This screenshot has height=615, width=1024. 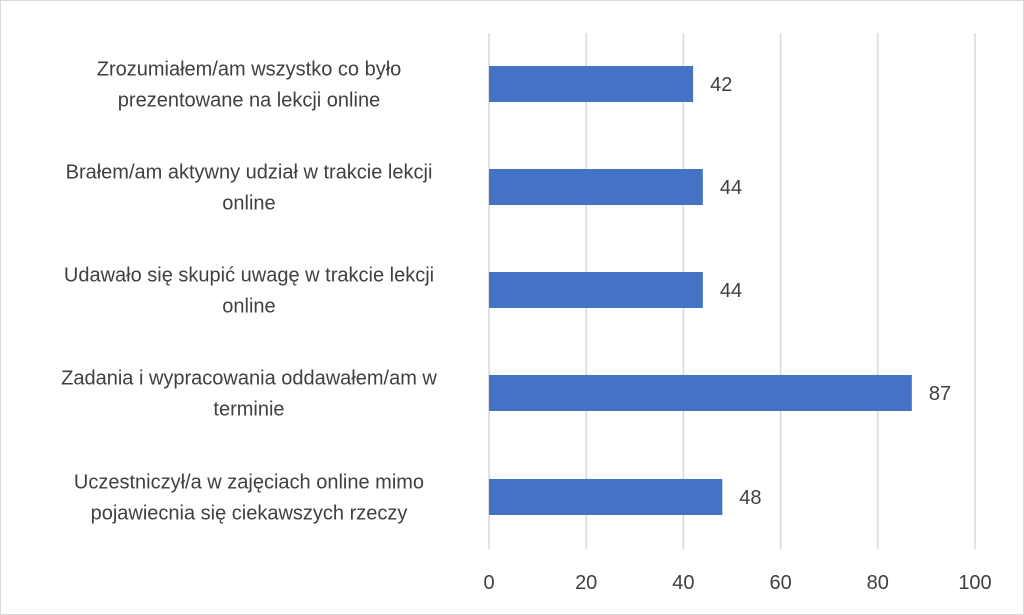 I want to click on category-label: Zadania i wypracowania oddawałem/am w, so click(x=249, y=379).